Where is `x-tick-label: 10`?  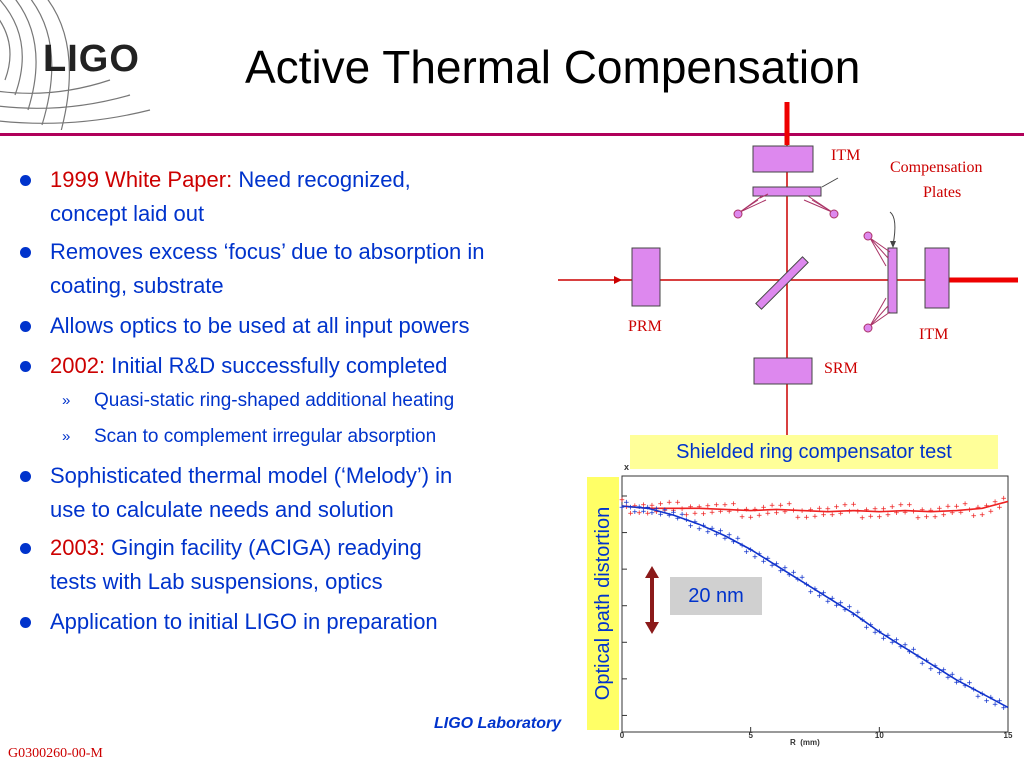 x-tick-label: 10 is located at coordinates (879, 735).